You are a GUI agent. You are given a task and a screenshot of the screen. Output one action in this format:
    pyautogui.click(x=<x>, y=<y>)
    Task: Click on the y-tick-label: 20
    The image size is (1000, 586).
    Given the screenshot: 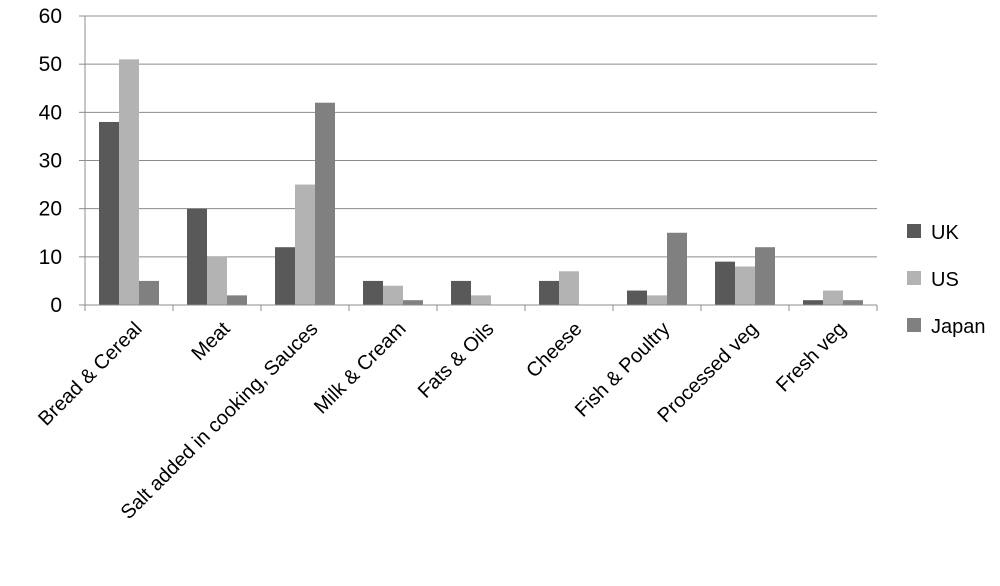 What is the action you would take?
    pyautogui.click(x=50, y=209)
    